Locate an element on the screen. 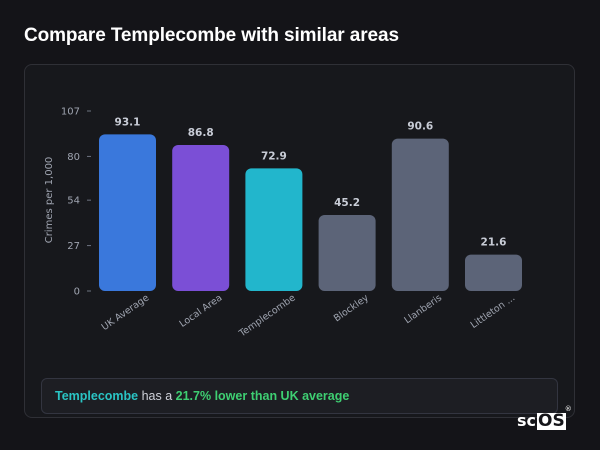  x-tick-label: Llanberis is located at coordinates (423, 309).